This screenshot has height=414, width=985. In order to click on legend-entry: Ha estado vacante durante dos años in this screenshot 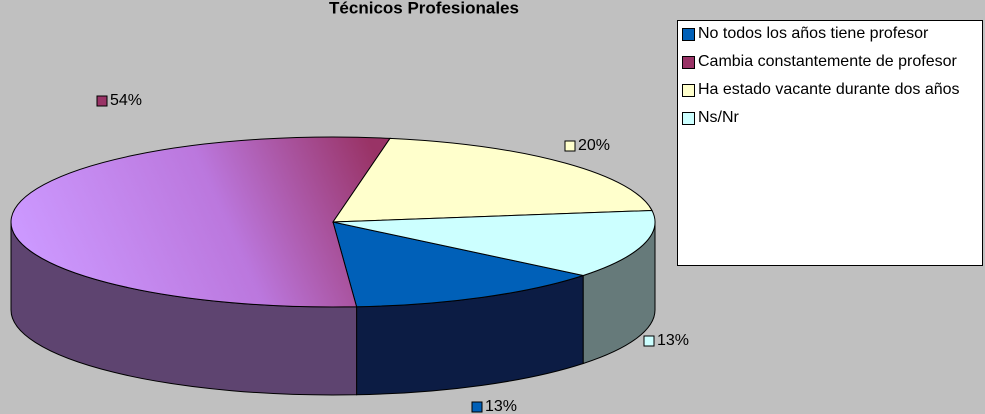, I will do `click(830, 90)`.